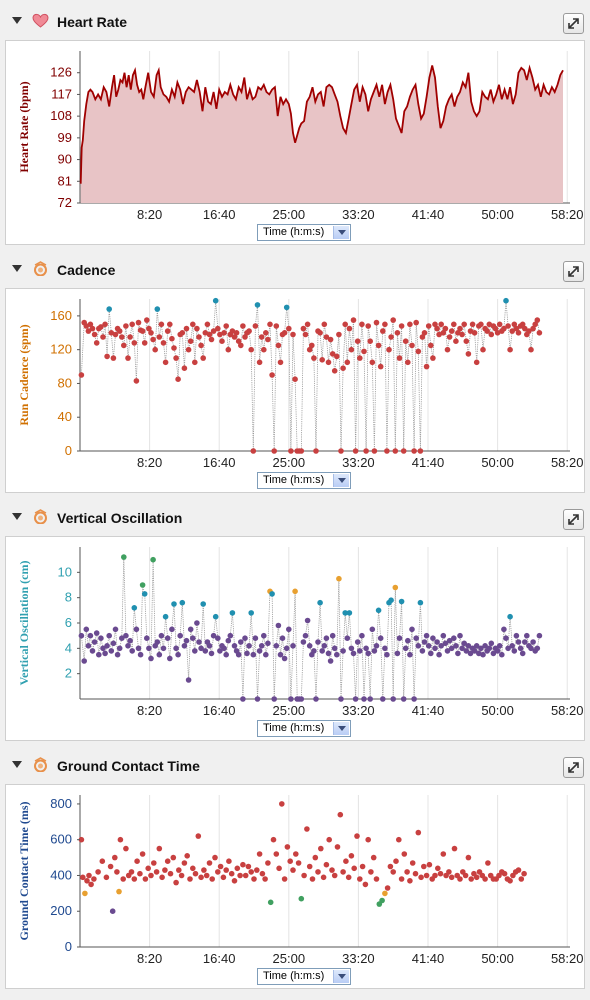  Describe the element at coordinates (219, 710) in the screenshot. I see `x-tick-label: 16:40` at that location.